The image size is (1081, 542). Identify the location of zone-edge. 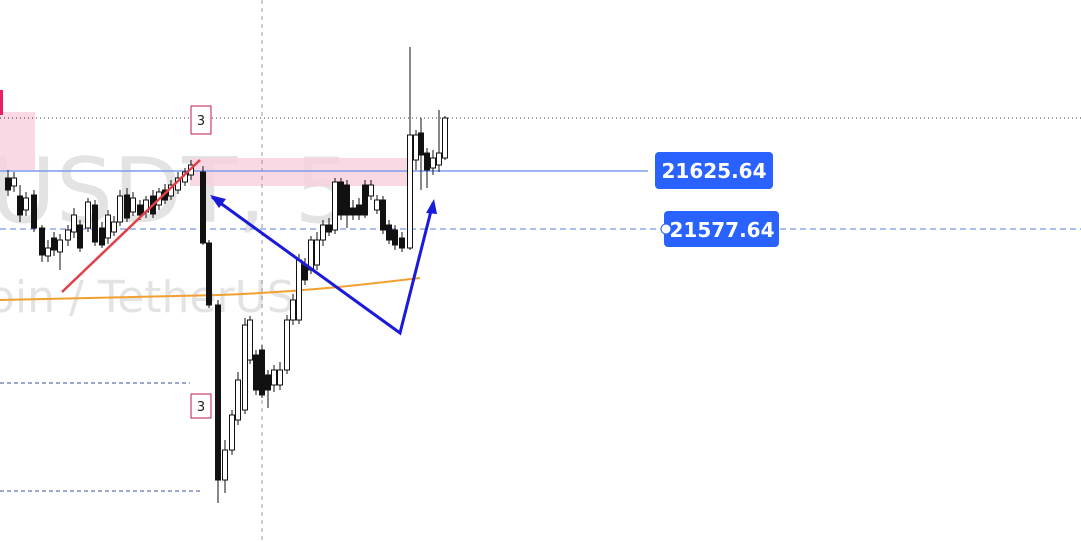
(1, 102).